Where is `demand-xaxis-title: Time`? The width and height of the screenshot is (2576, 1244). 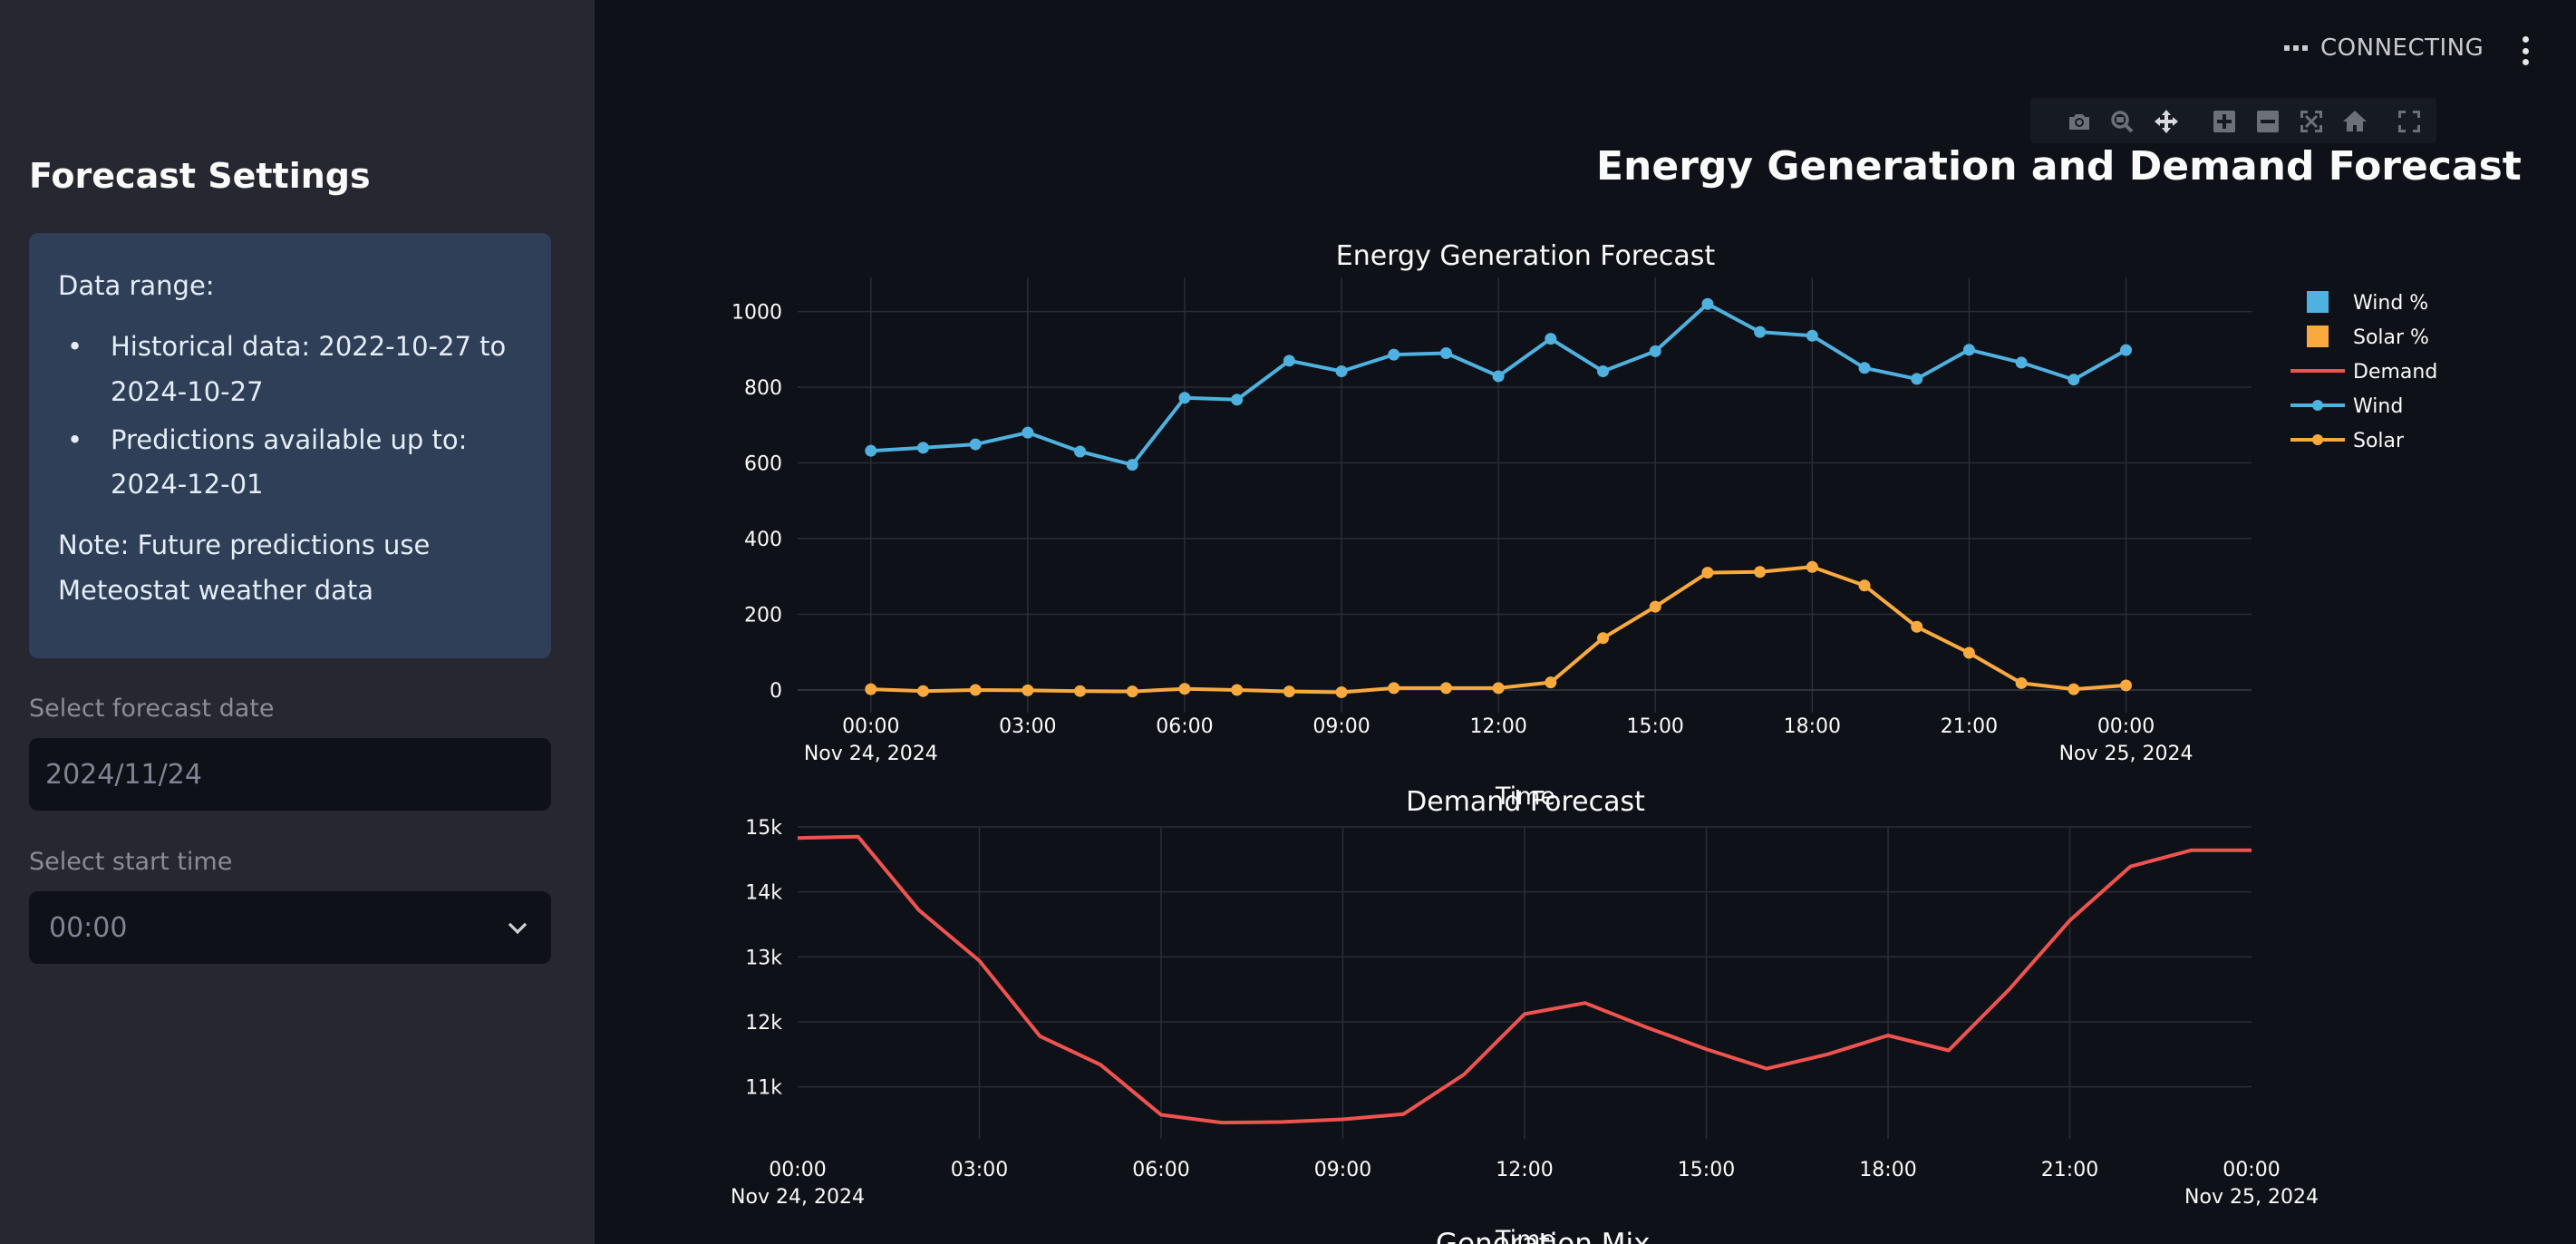 demand-xaxis-title: Time is located at coordinates (1525, 1235).